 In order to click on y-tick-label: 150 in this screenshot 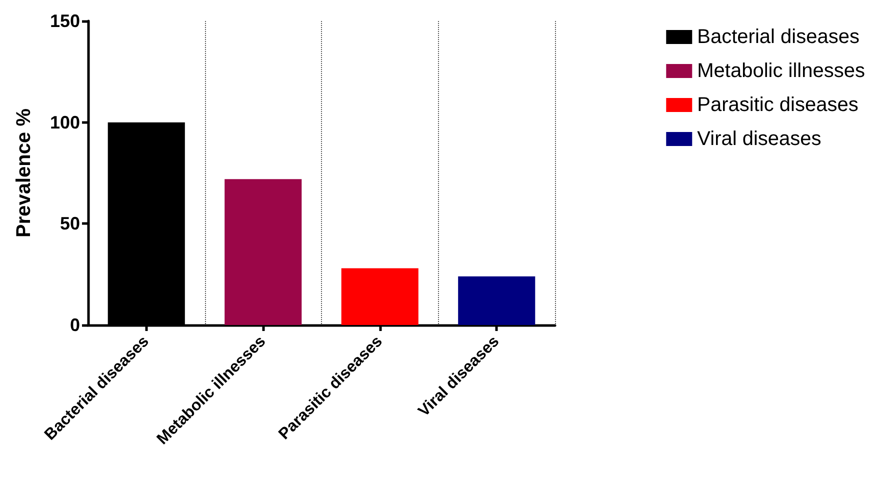, I will do `click(65, 21)`.